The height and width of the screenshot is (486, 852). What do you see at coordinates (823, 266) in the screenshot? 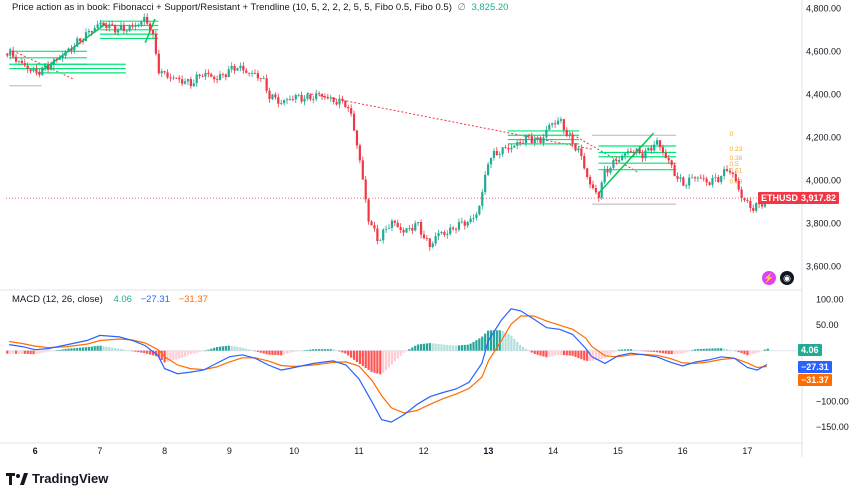
I see `price-tick-label: 3,600.00` at bounding box center [823, 266].